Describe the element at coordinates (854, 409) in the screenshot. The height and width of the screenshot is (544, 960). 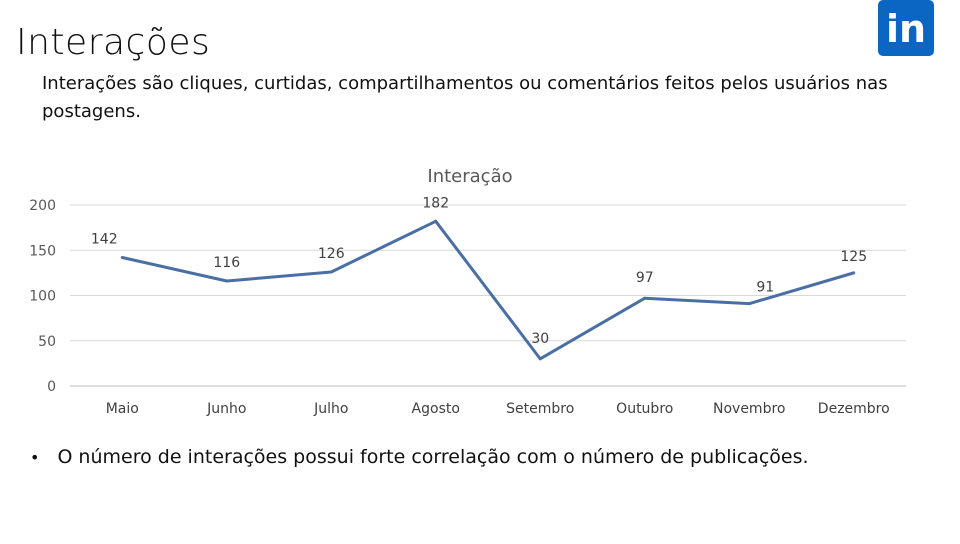
I see `x-tick-label: Dezembro` at that location.